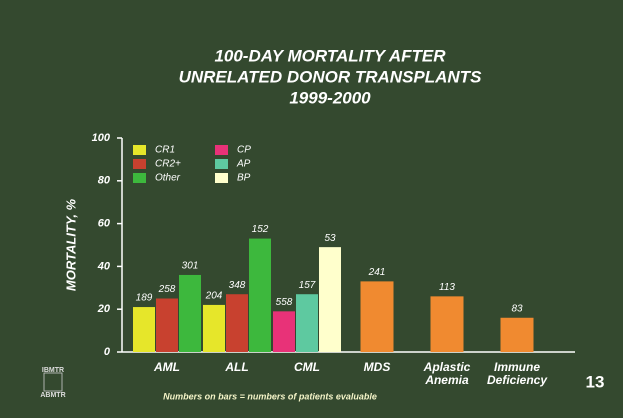 The image size is (623, 418). I want to click on bar-count-label: 189, so click(144, 298).